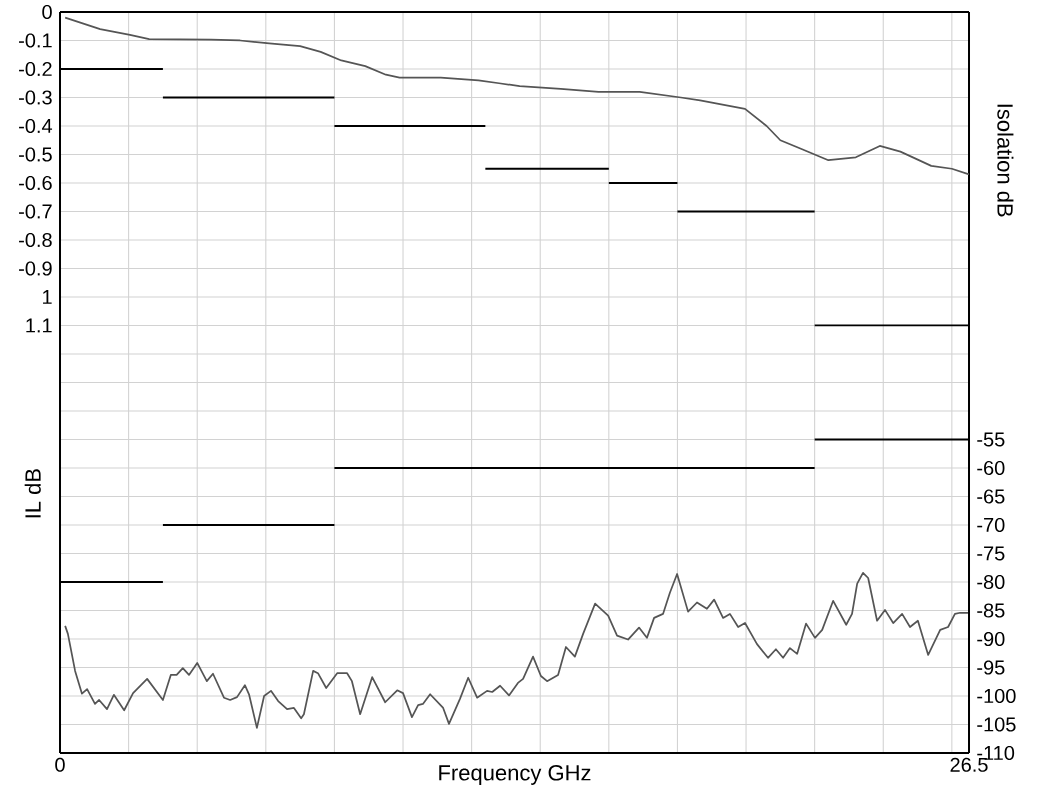 The height and width of the screenshot is (799, 1058). Describe the element at coordinates (996, 724) in the screenshot. I see `y2-tick-label: -105` at that location.